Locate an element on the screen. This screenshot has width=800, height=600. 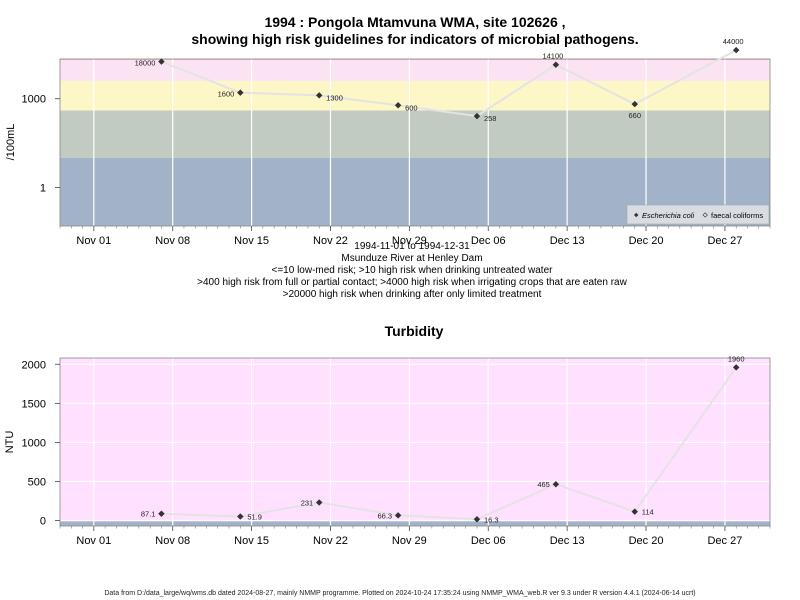
legend: Escherichia coli faecal coliforms is located at coordinates (698, 214).